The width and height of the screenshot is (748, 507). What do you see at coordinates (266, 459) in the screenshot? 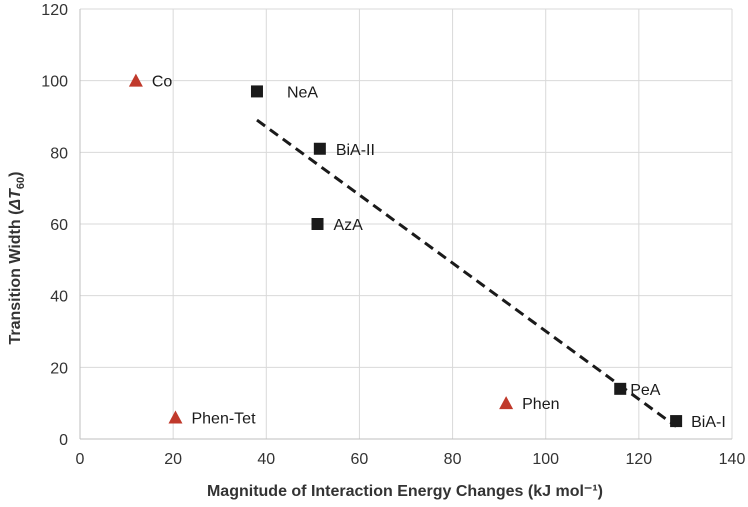
I see `x-tick-label: 40` at bounding box center [266, 459].